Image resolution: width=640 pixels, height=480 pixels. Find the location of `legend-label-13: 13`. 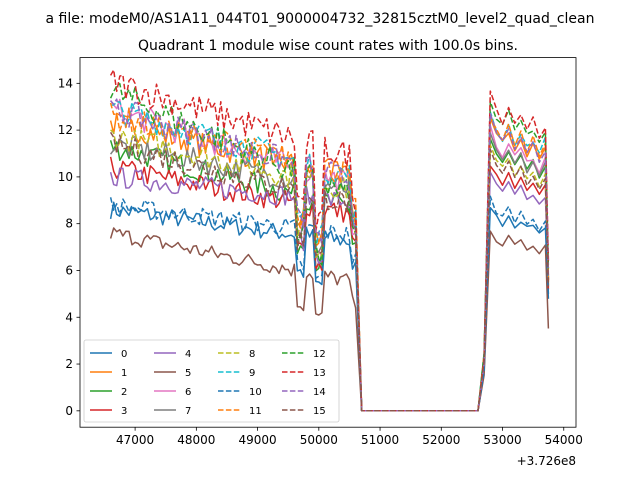

legend-label-13: 13 is located at coordinates (319, 373).